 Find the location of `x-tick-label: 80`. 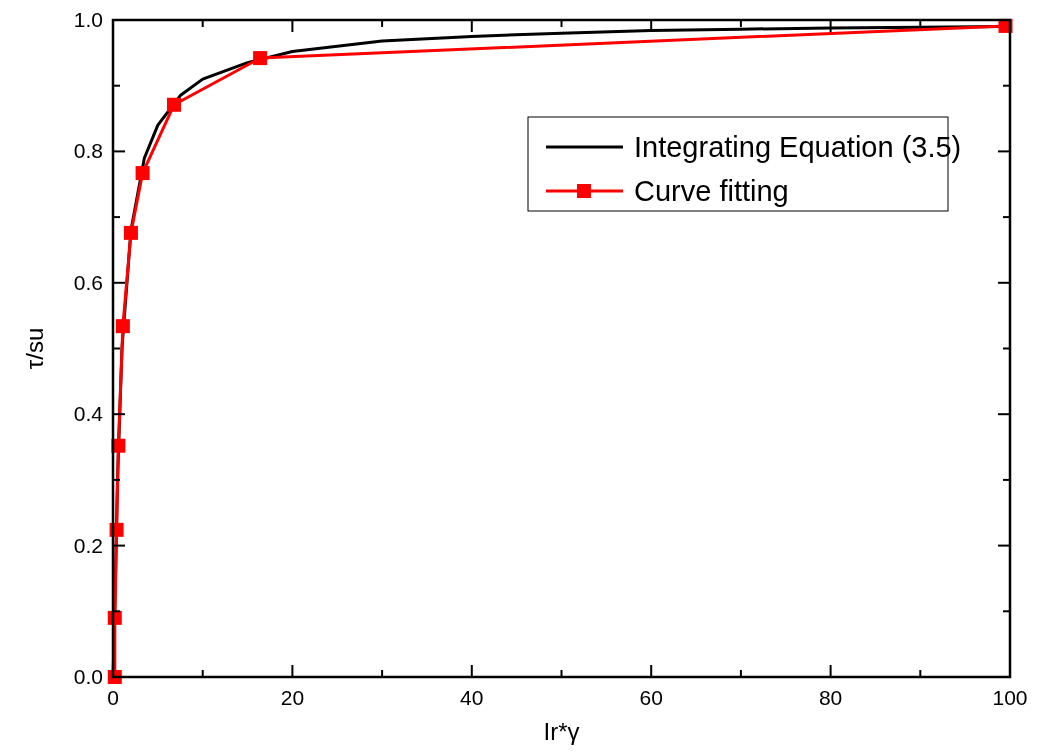

x-tick-label: 80 is located at coordinates (830, 697).